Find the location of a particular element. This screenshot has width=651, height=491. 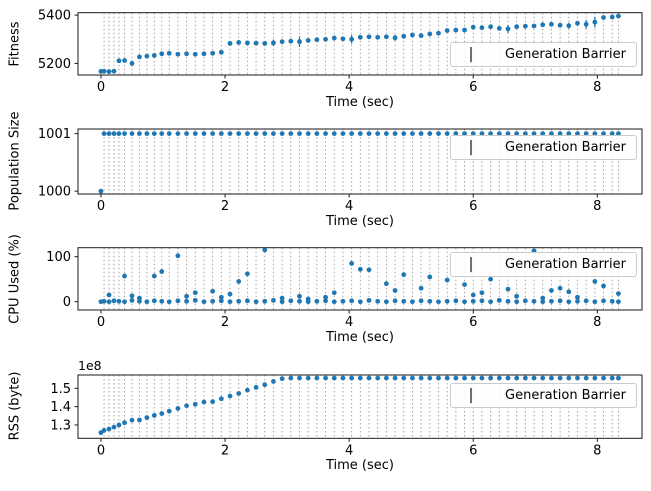

y-tick-label: 1000 is located at coordinates (54, 192).